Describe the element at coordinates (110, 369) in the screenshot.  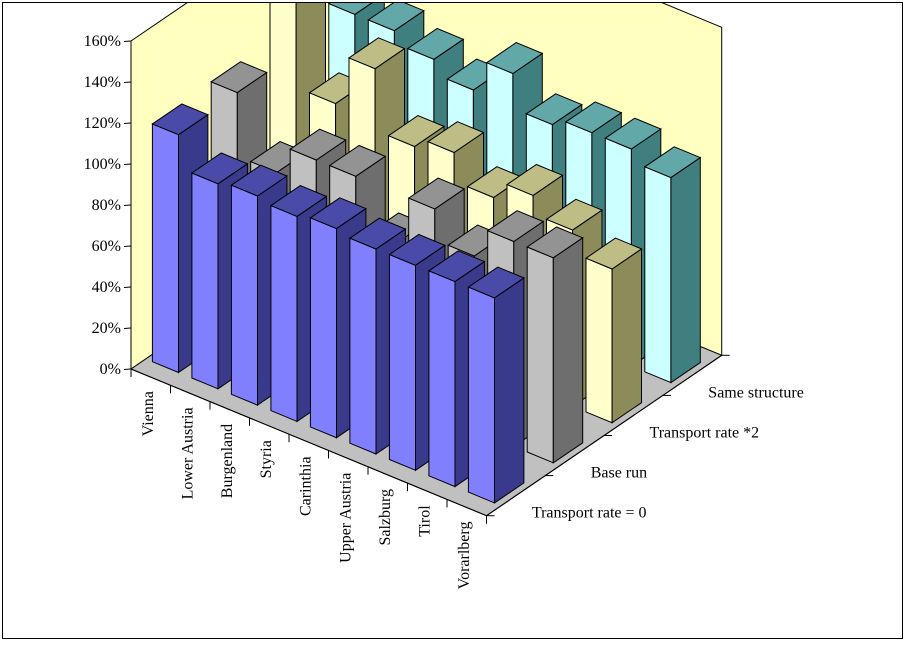
I see `y-tick-label: 0%` at that location.